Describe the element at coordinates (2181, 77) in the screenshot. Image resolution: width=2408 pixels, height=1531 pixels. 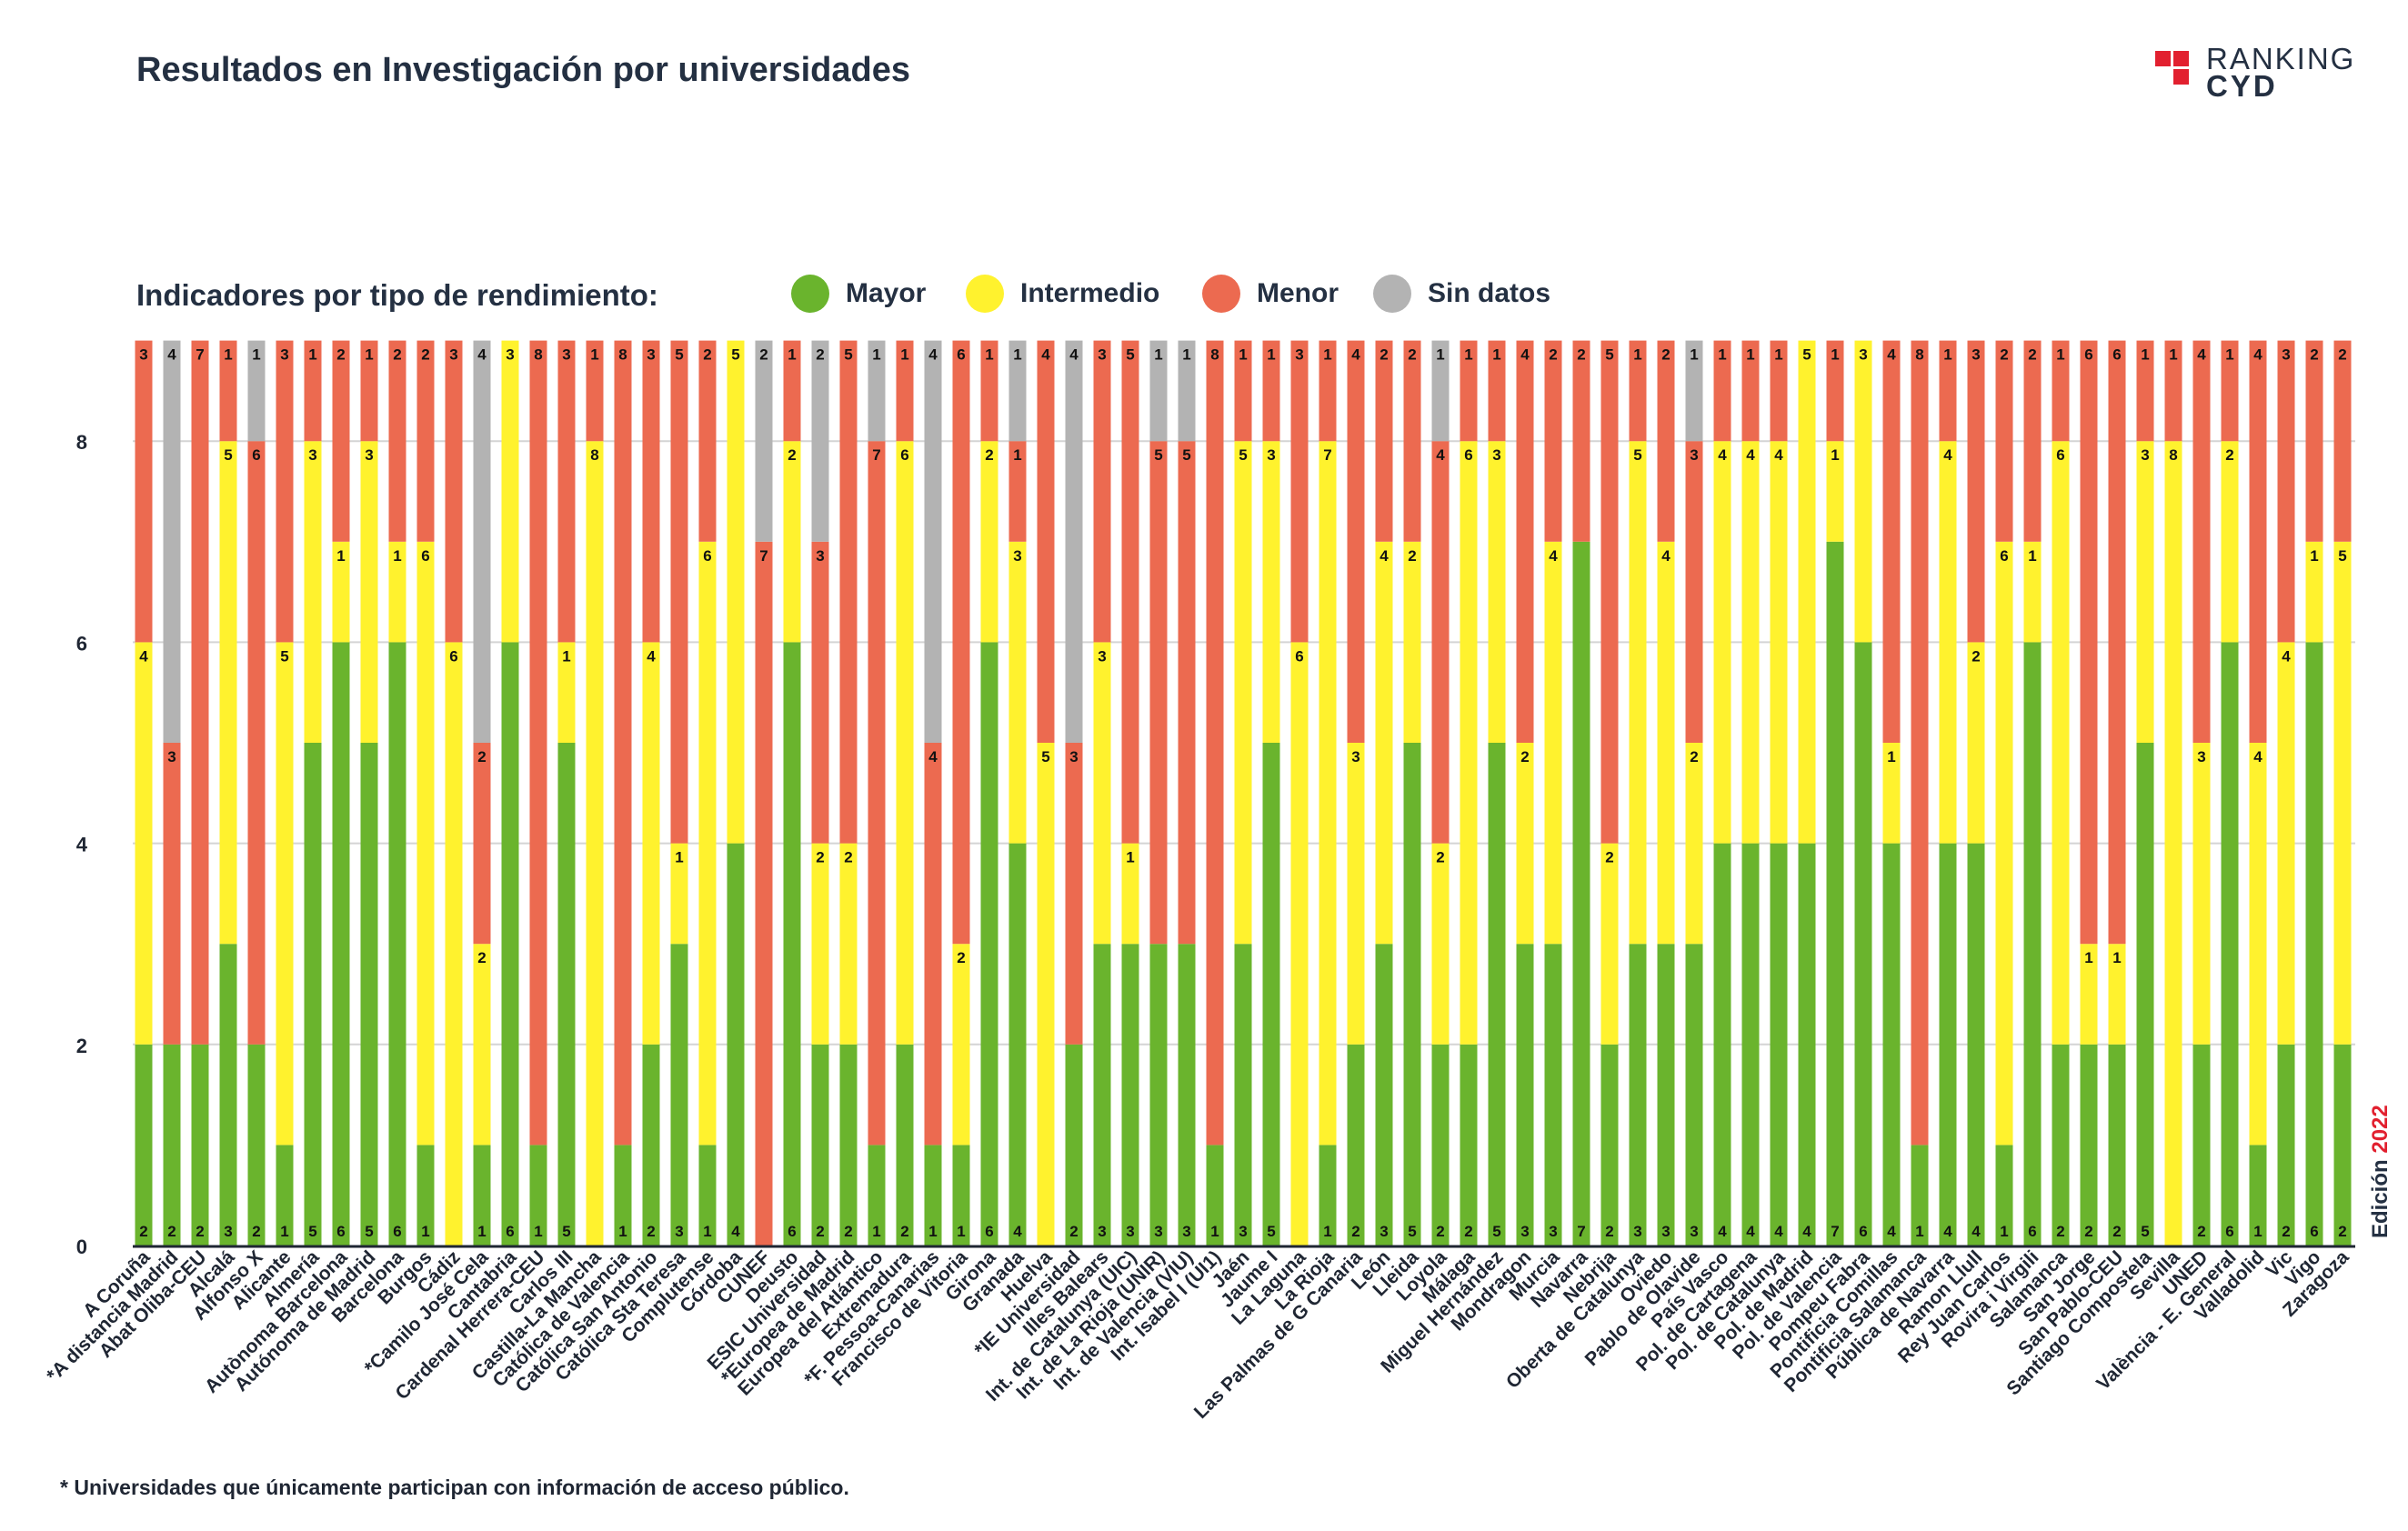
I see `logo-square-icon` at that location.